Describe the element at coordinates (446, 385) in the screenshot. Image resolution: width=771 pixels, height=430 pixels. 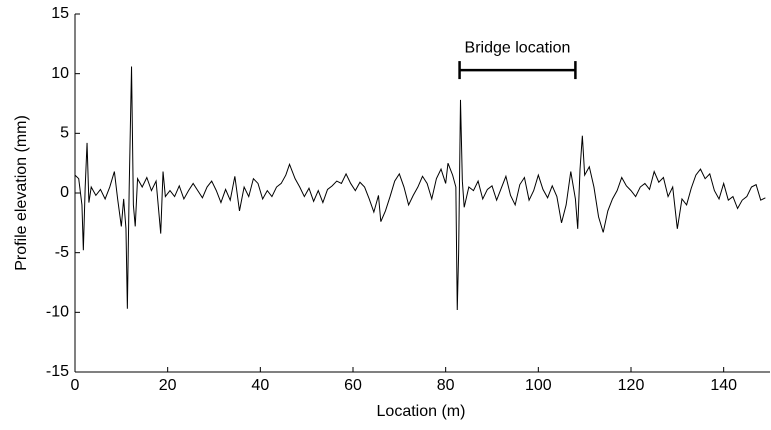
I see `x-tick-label: 80` at that location.